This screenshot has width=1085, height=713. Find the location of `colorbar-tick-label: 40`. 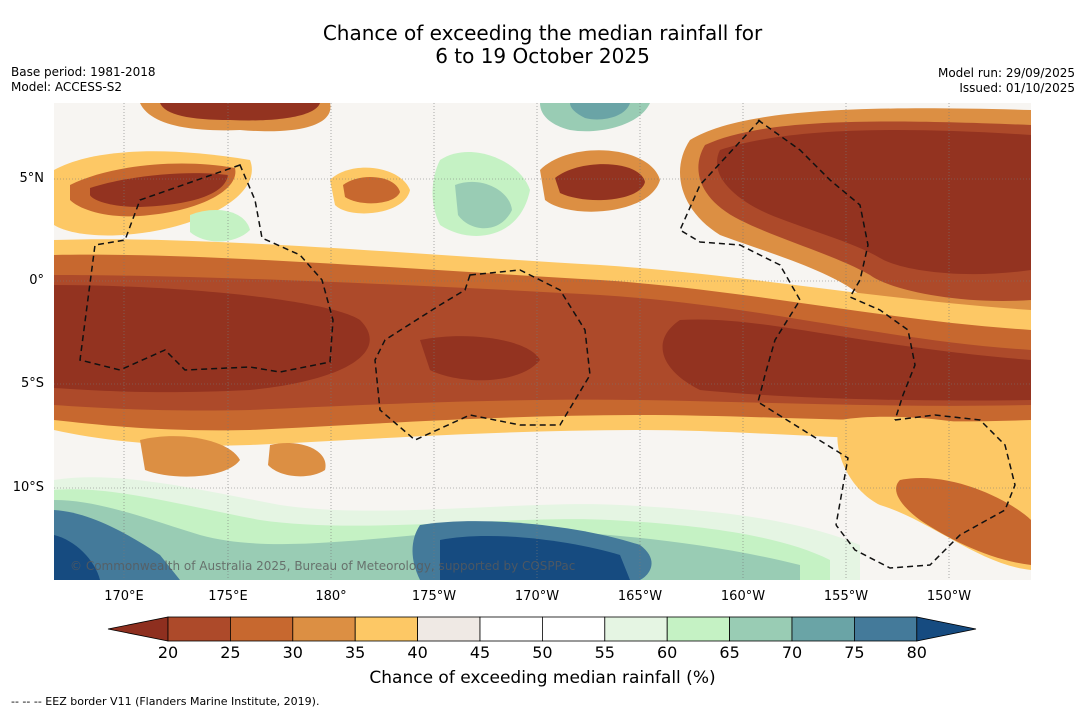

colorbar-tick-label: 40 is located at coordinates (417, 652).